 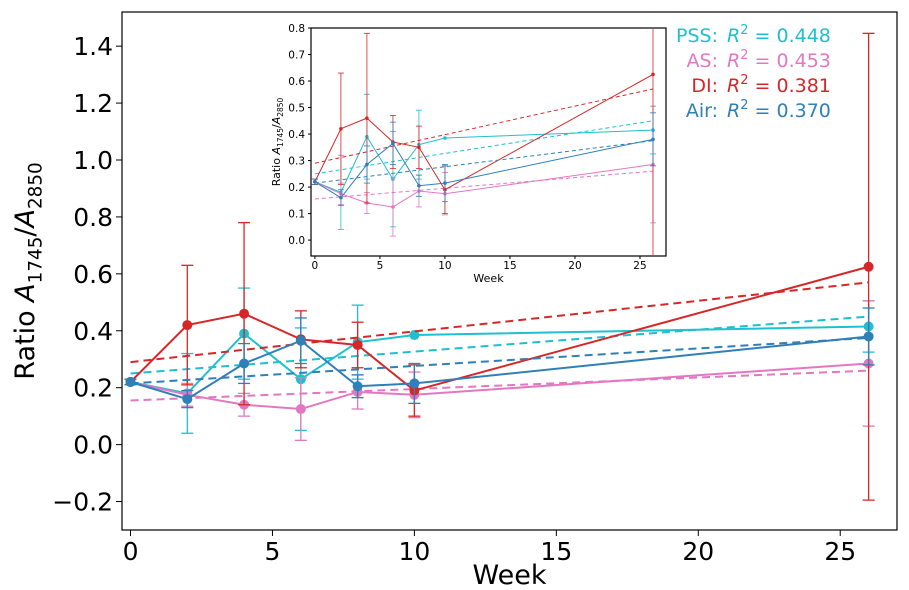 I want to click on main-x-tick-label: 0, so click(x=131, y=551).